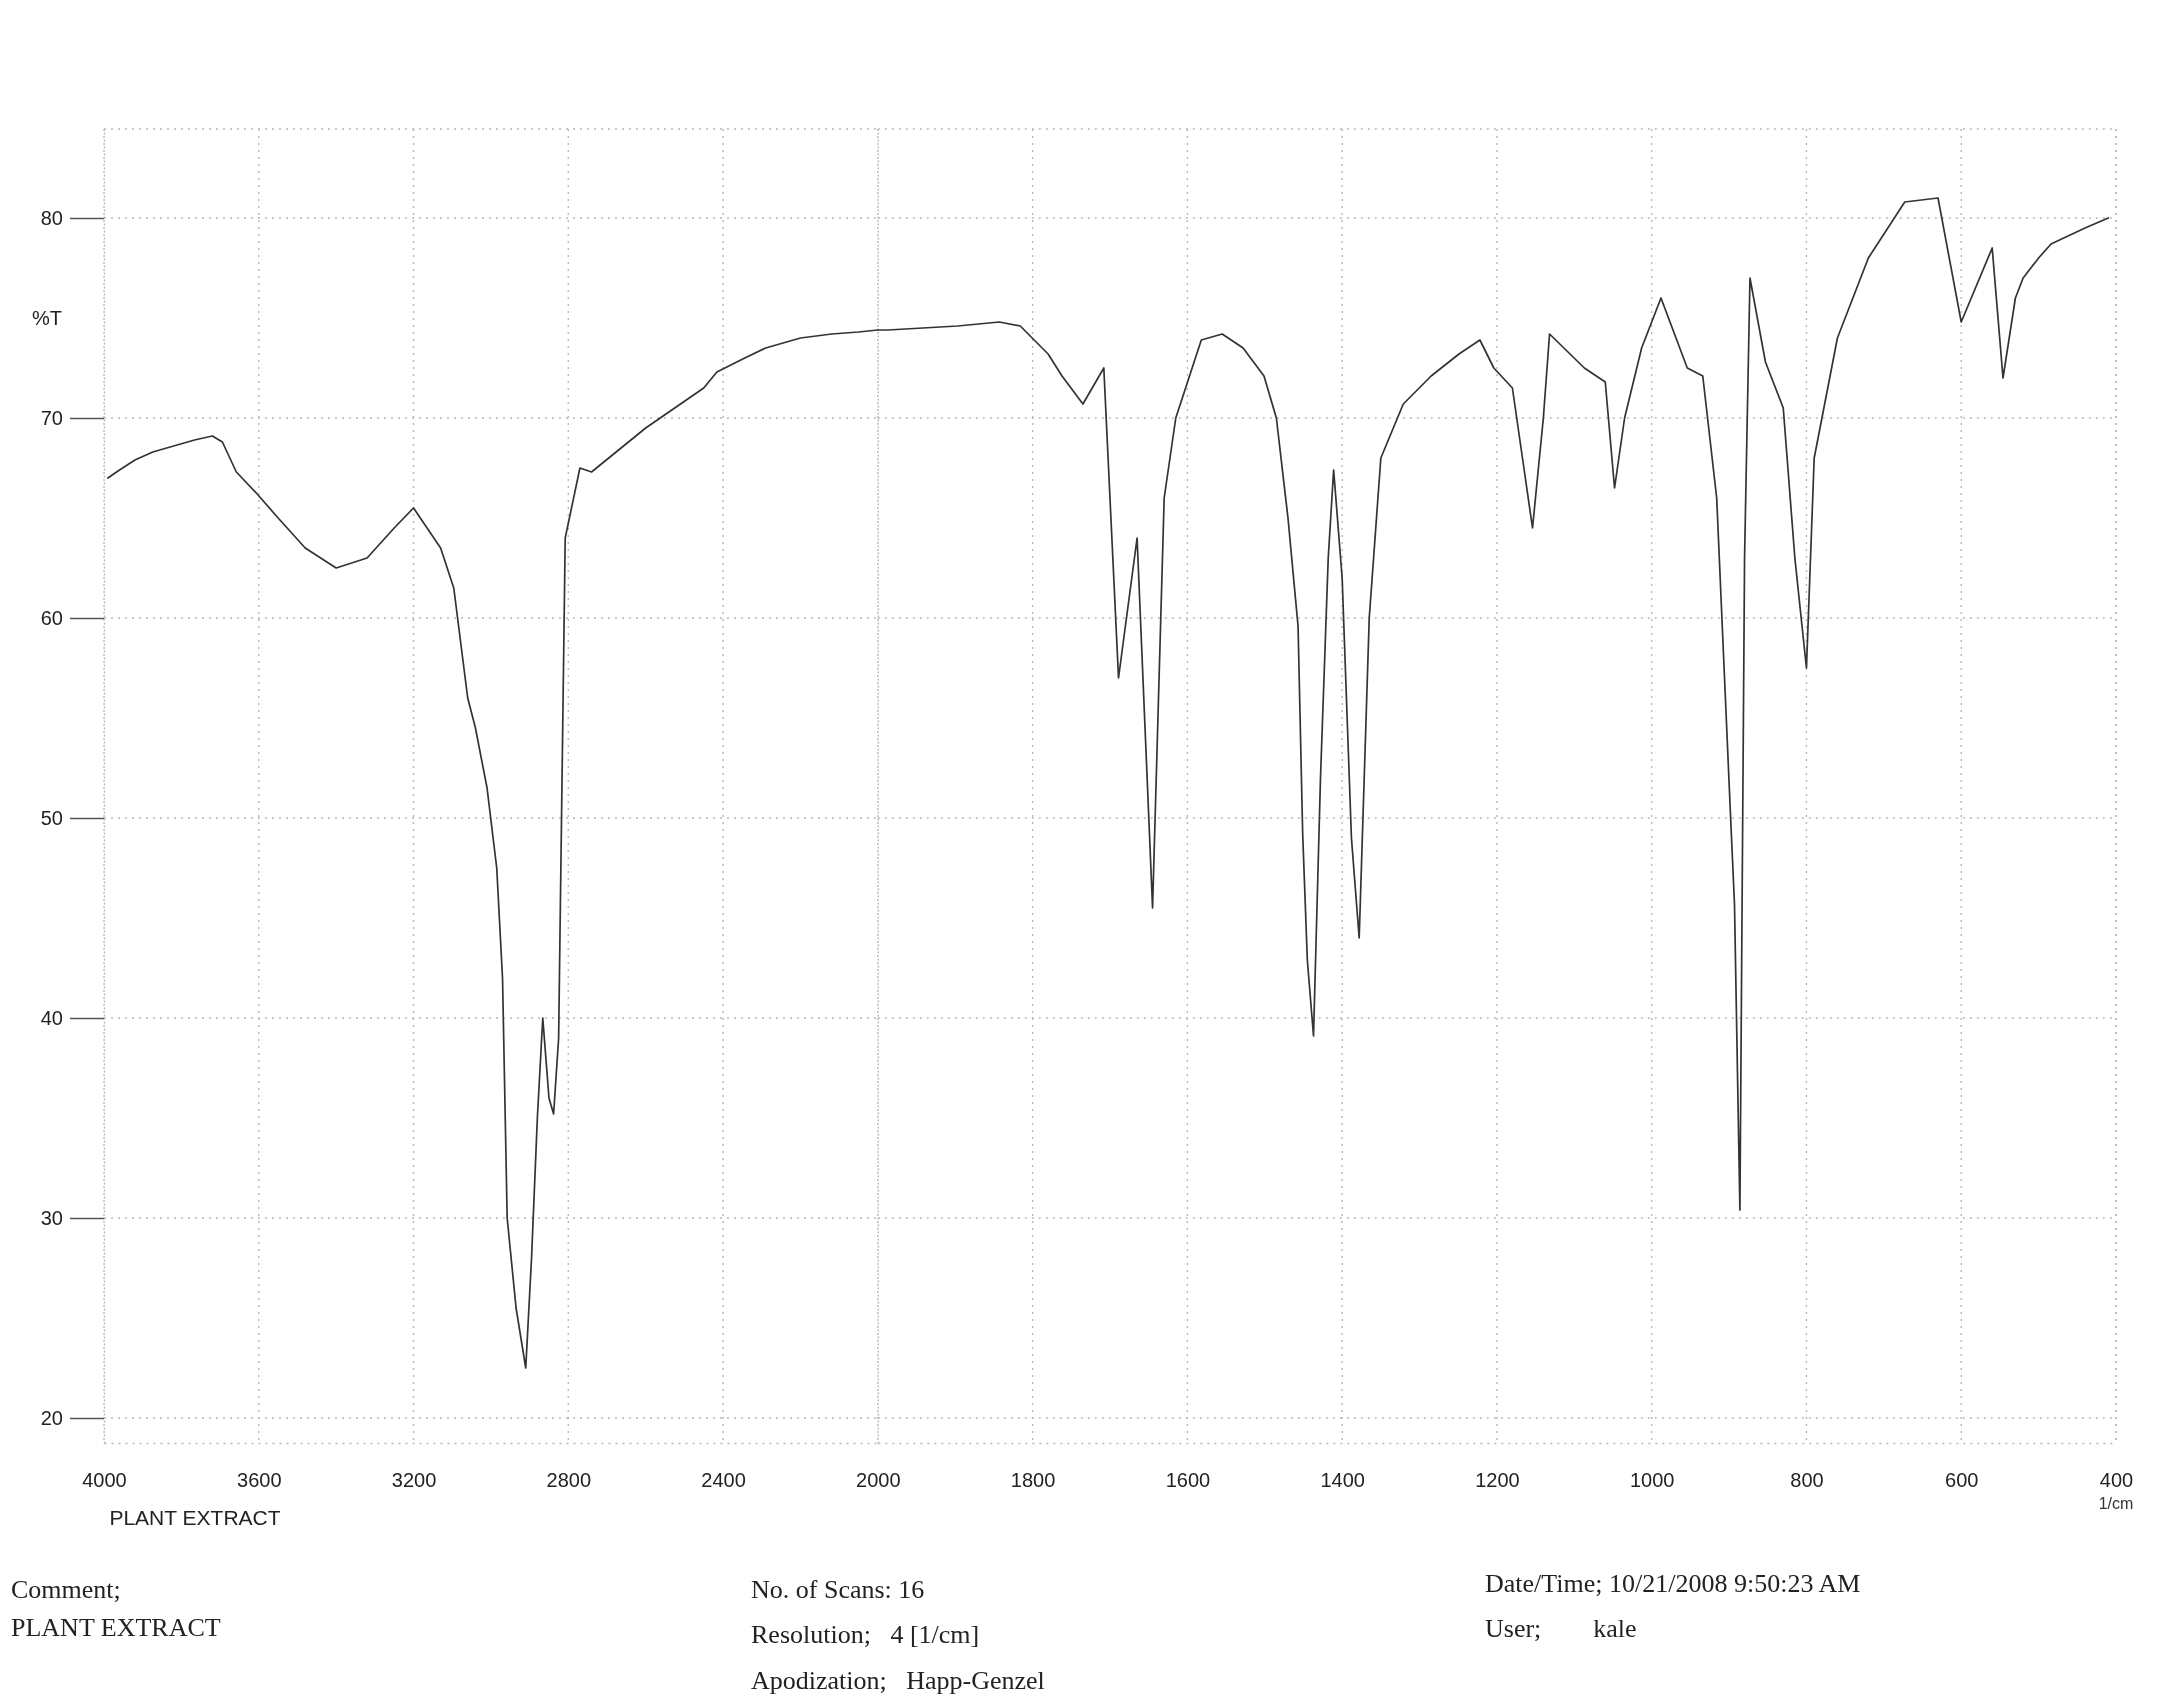 The width and height of the screenshot is (2180, 1701). What do you see at coordinates (104, 1480) in the screenshot?
I see `x-tick-label: 4000` at bounding box center [104, 1480].